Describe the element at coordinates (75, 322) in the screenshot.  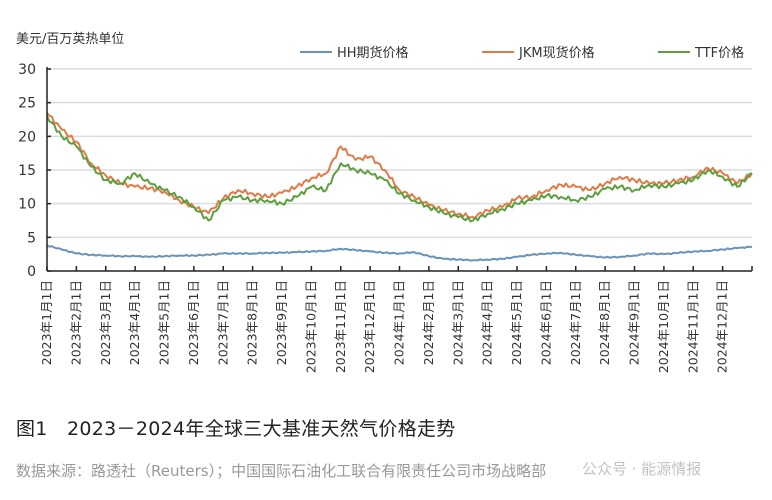
I see `x-tick-label: 2023年2月1日` at that location.